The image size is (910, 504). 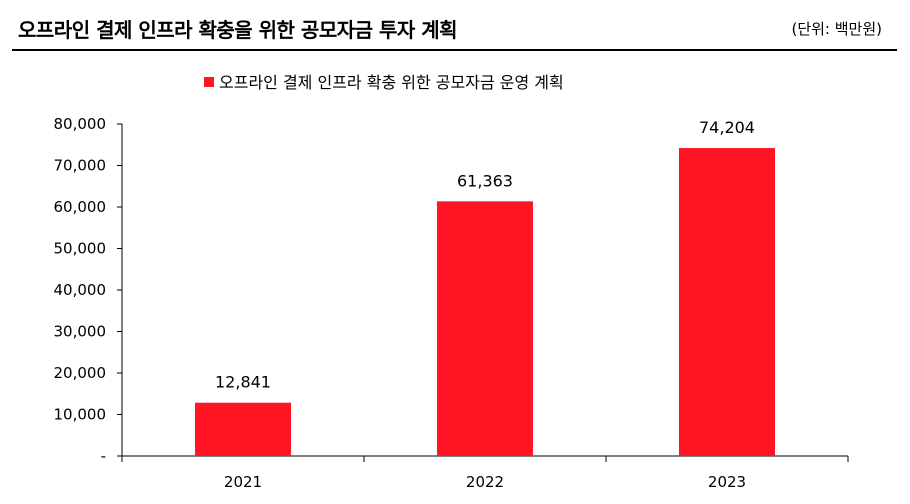 What do you see at coordinates (485, 482) in the screenshot?
I see `x-tick-label: 2022` at bounding box center [485, 482].